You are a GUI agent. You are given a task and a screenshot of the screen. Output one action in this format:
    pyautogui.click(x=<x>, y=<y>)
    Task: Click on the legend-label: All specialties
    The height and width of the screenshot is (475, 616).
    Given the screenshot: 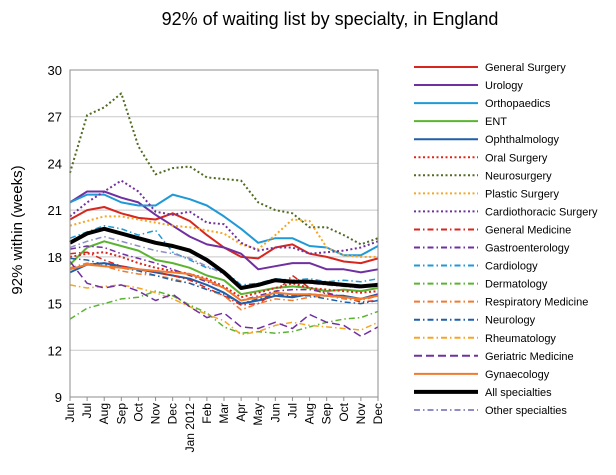 What is the action you would take?
    pyautogui.click(x=518, y=393)
    